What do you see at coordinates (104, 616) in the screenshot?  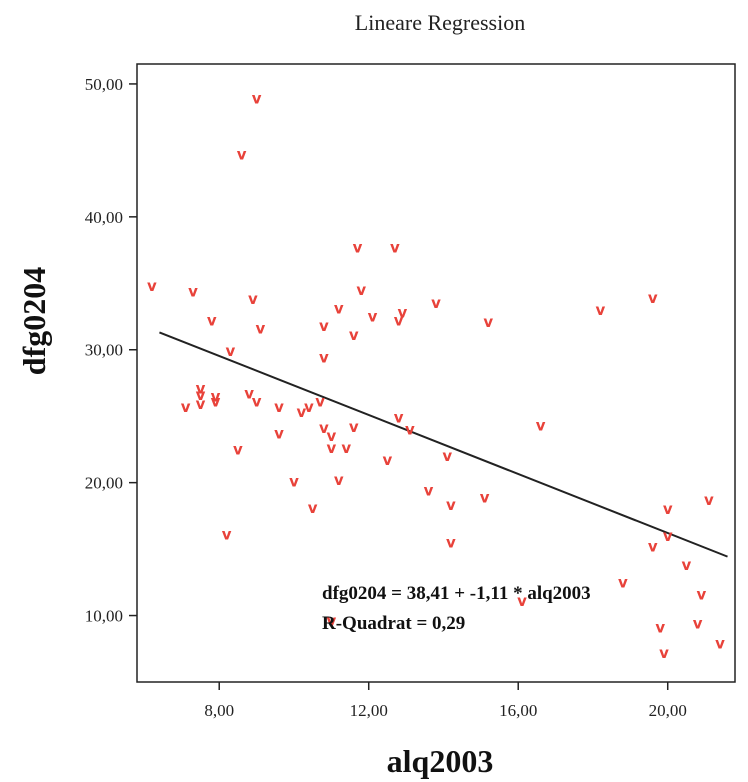 I see `y-tick-label: 10,00` at bounding box center [104, 616].